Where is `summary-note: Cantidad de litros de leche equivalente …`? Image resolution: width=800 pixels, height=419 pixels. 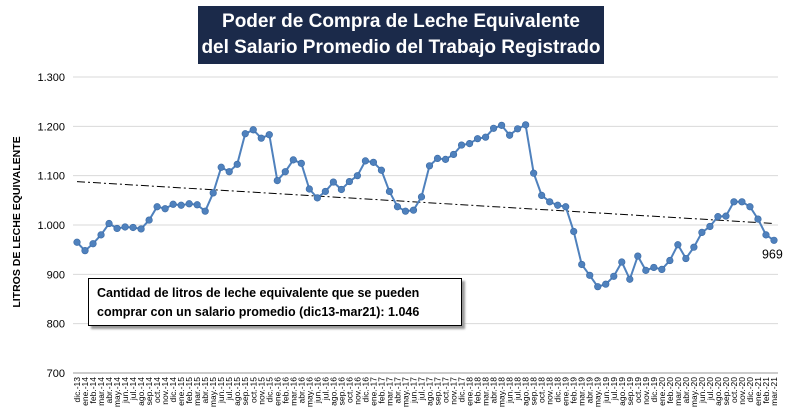
summary-note: Cantidad de litros de leche equivalente … is located at coordinates (275, 302).